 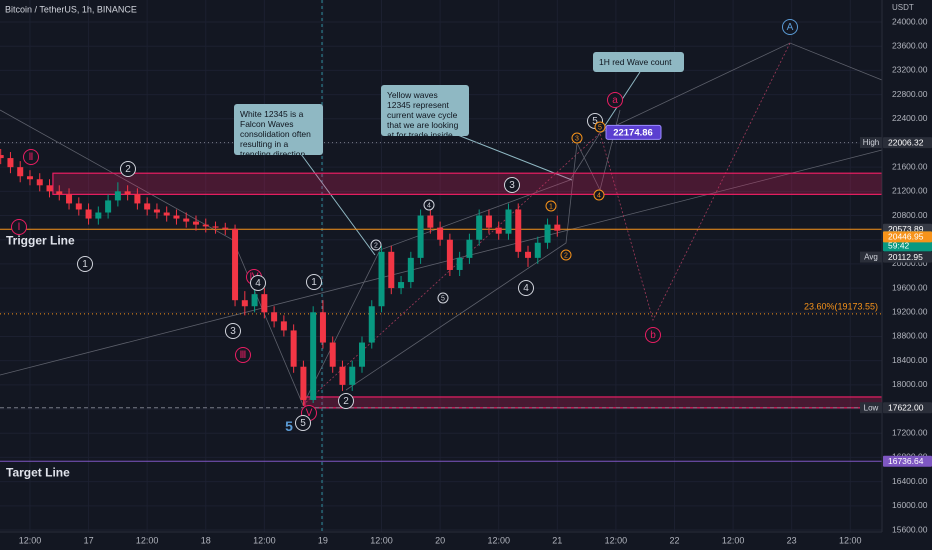 I want to click on price-tag, so click(x=871, y=257).